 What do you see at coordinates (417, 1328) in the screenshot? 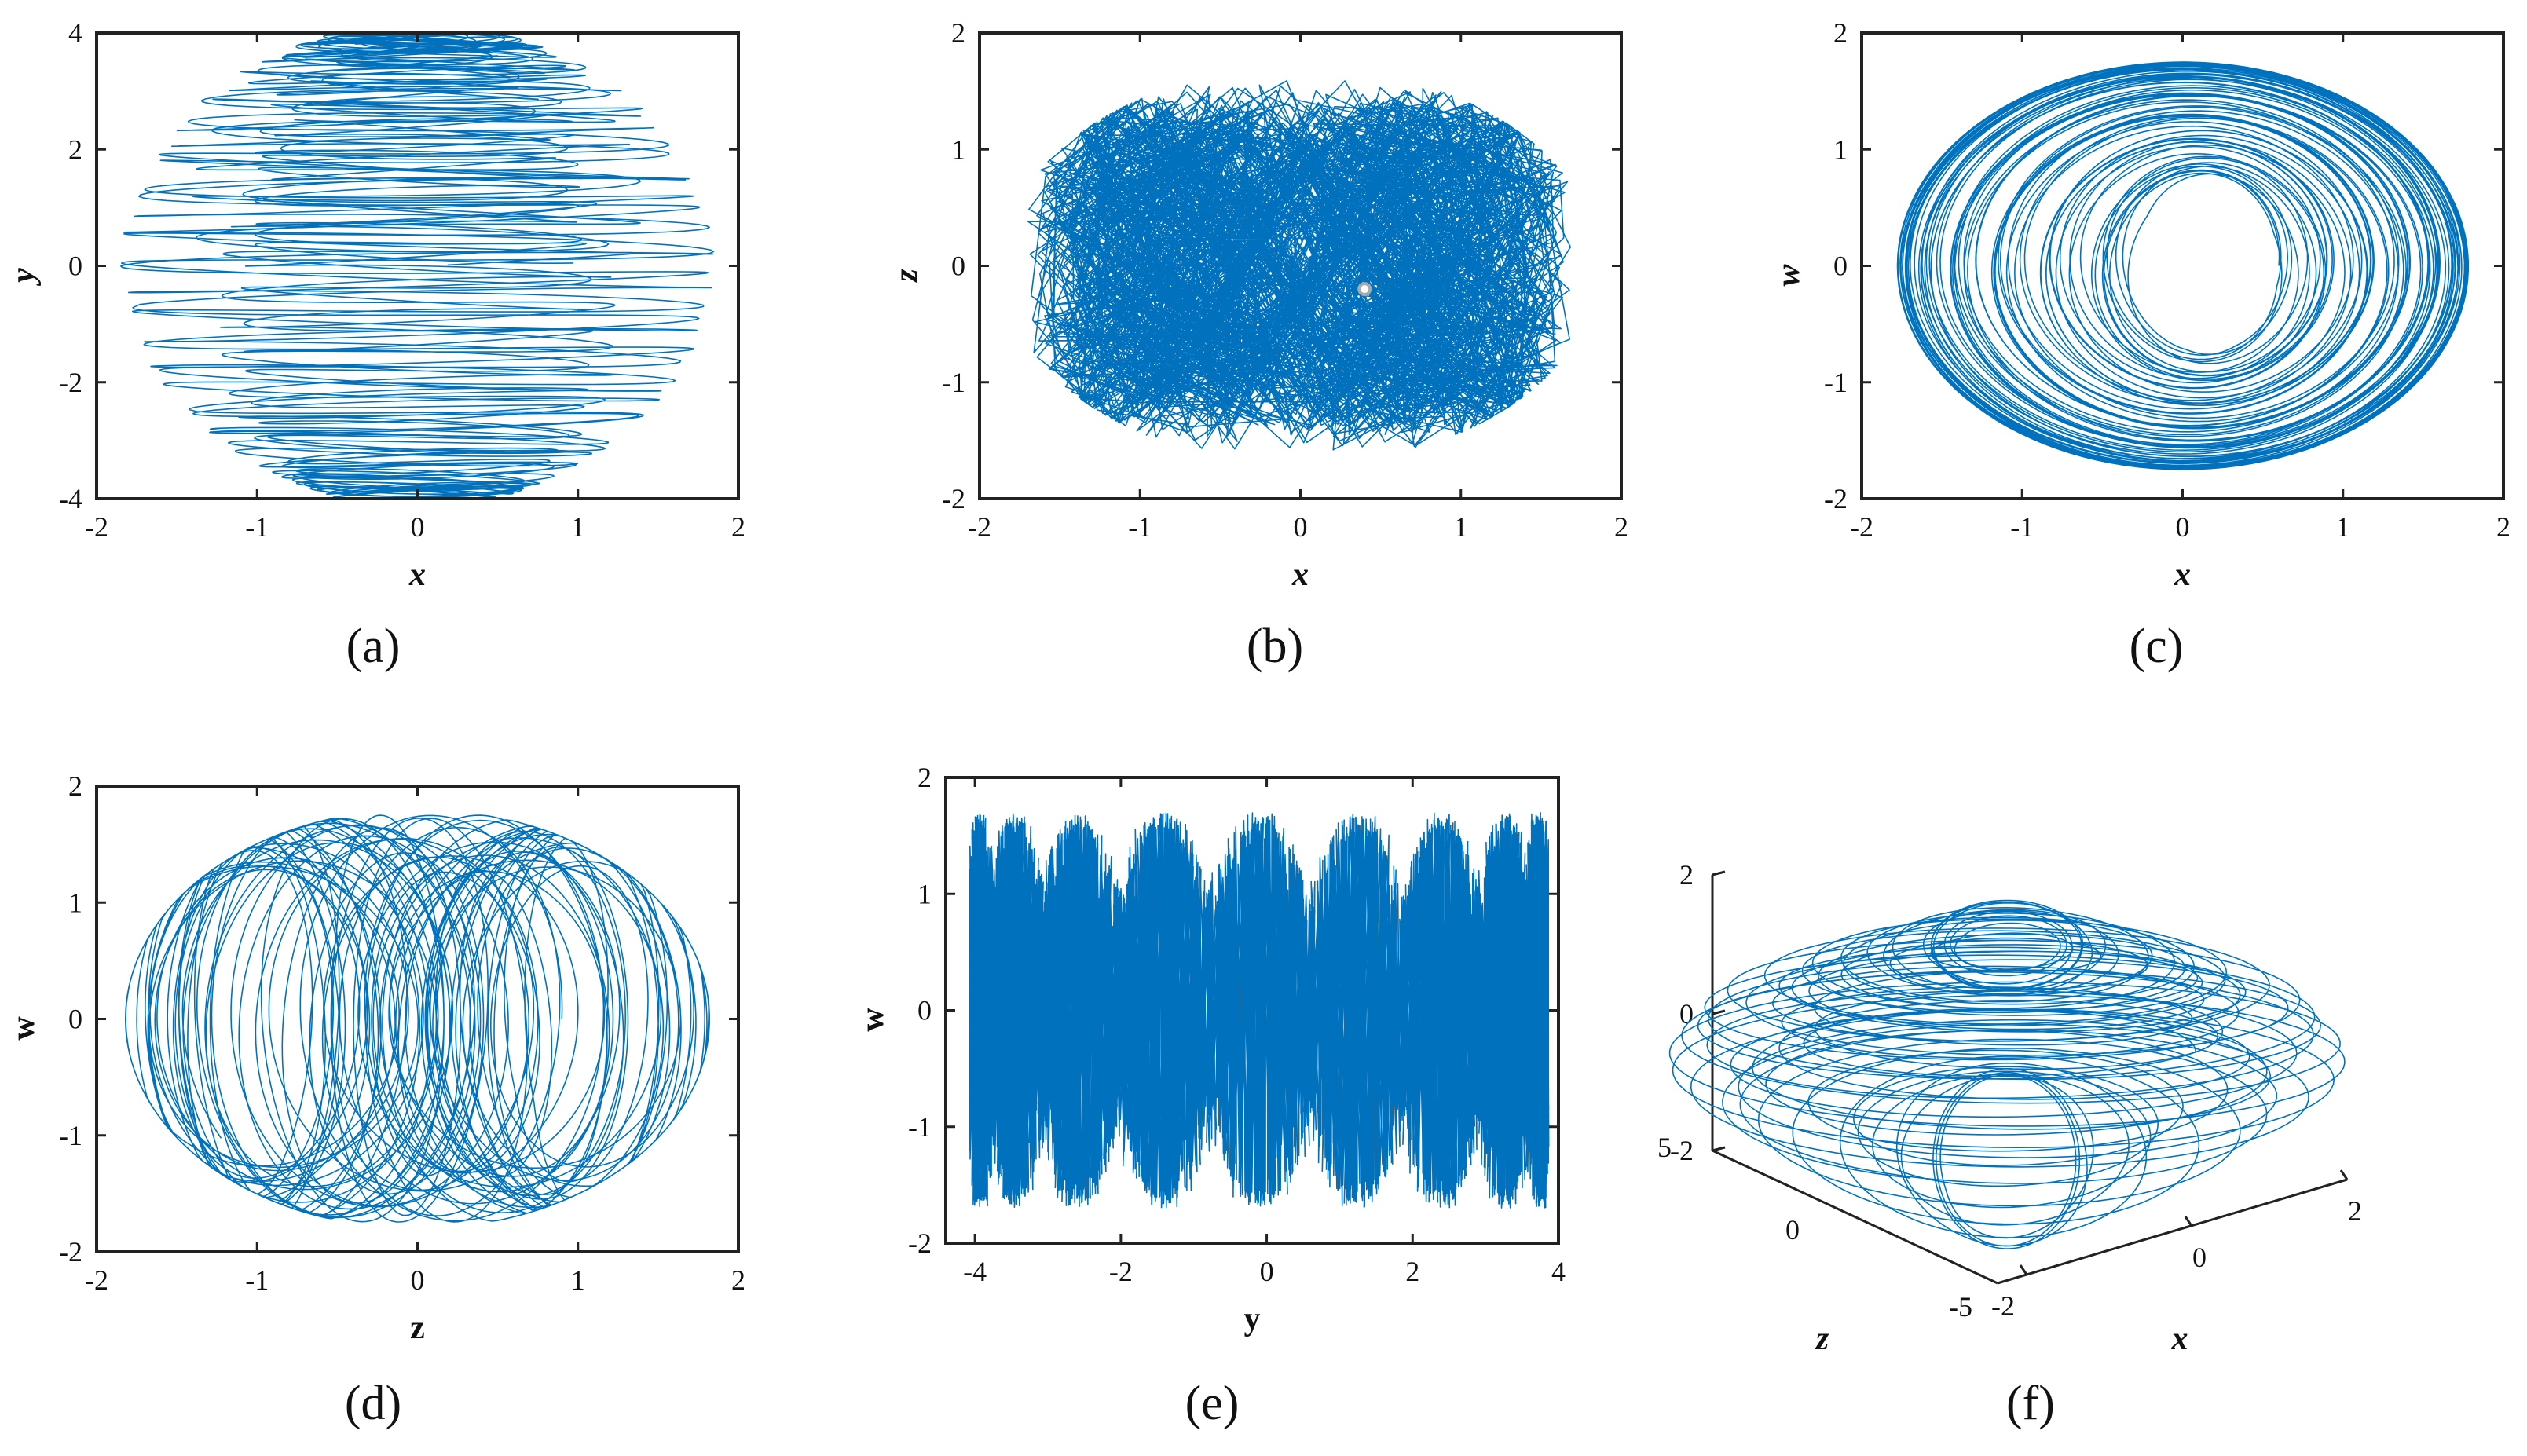
I see `x-axis-label: z` at bounding box center [417, 1328].